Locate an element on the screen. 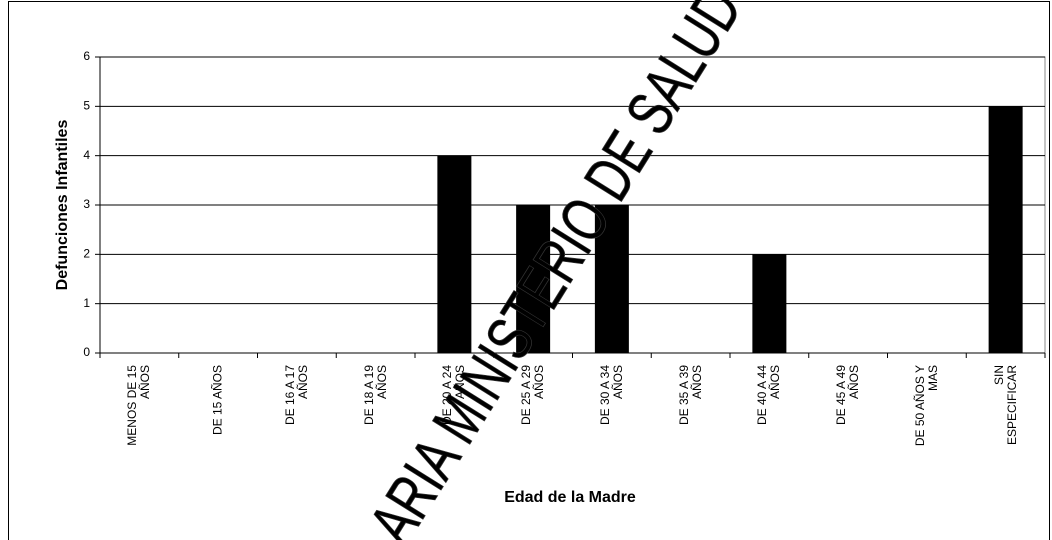 Image resolution: width=1052 pixels, height=540 pixels. x-tick-label: DE 16 A 17 AÑOS is located at coordinates (296, 395).